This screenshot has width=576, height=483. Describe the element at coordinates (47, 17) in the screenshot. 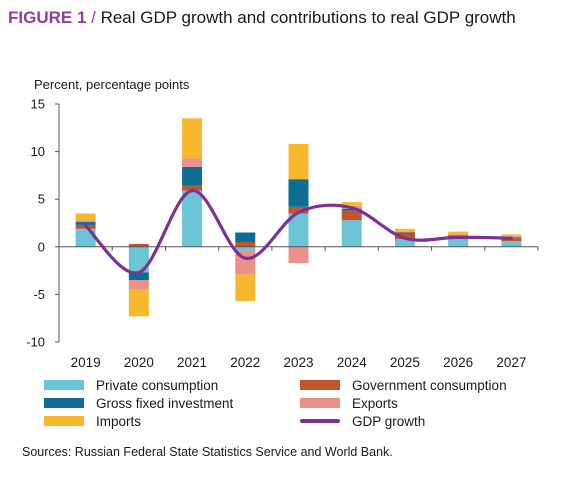

I see `figure-label: FIGURE 1` at that location.